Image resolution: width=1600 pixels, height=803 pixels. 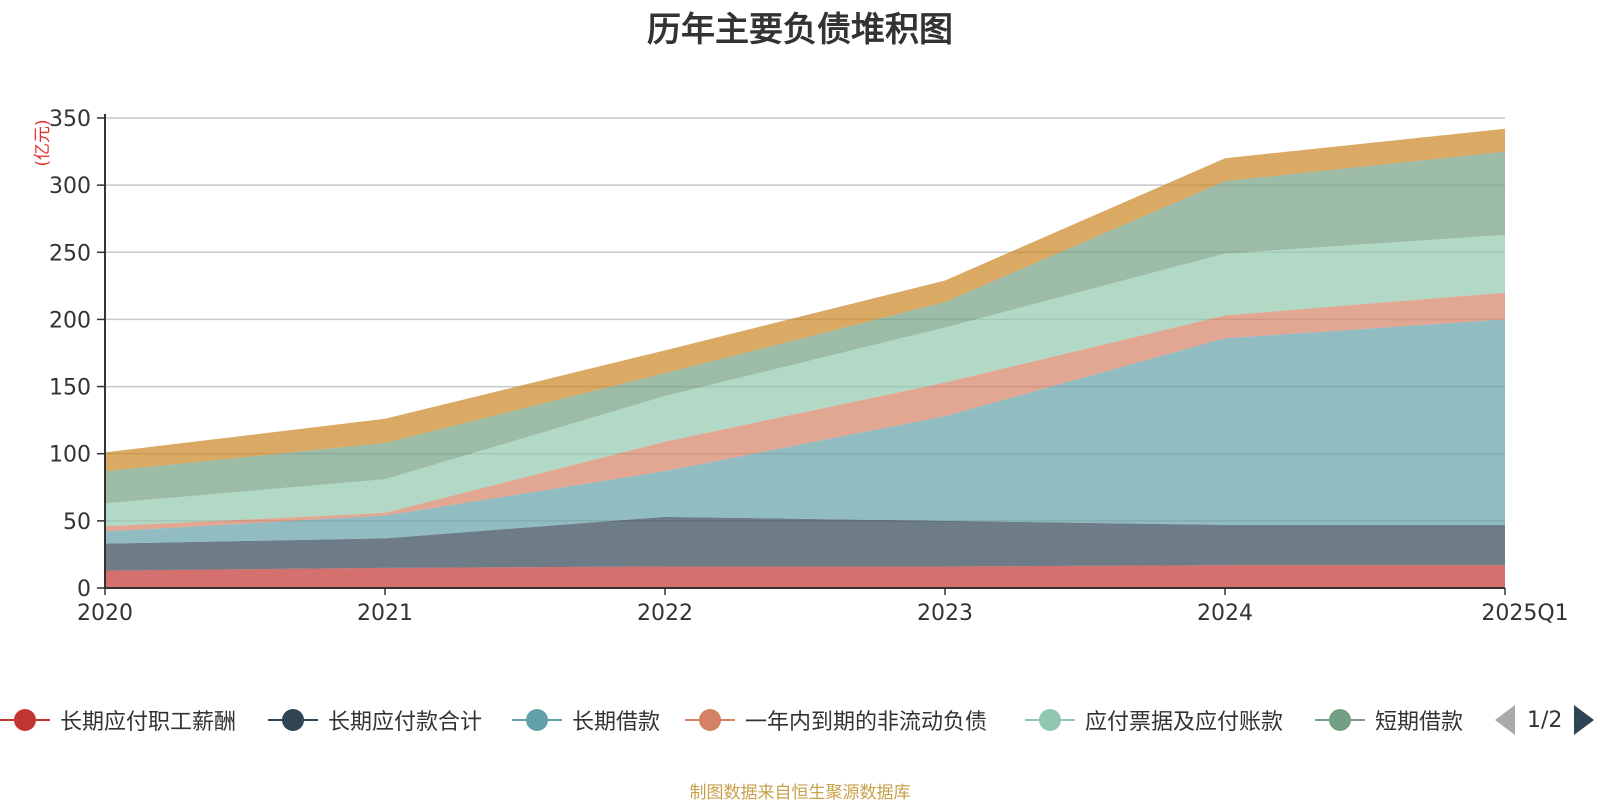 I want to click on y-tick-label: 200, so click(x=70, y=320).